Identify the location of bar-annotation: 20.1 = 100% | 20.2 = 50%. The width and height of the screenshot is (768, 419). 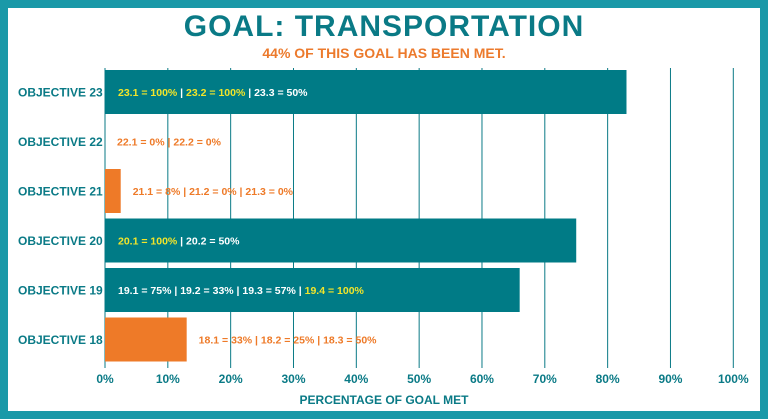
(179, 242).